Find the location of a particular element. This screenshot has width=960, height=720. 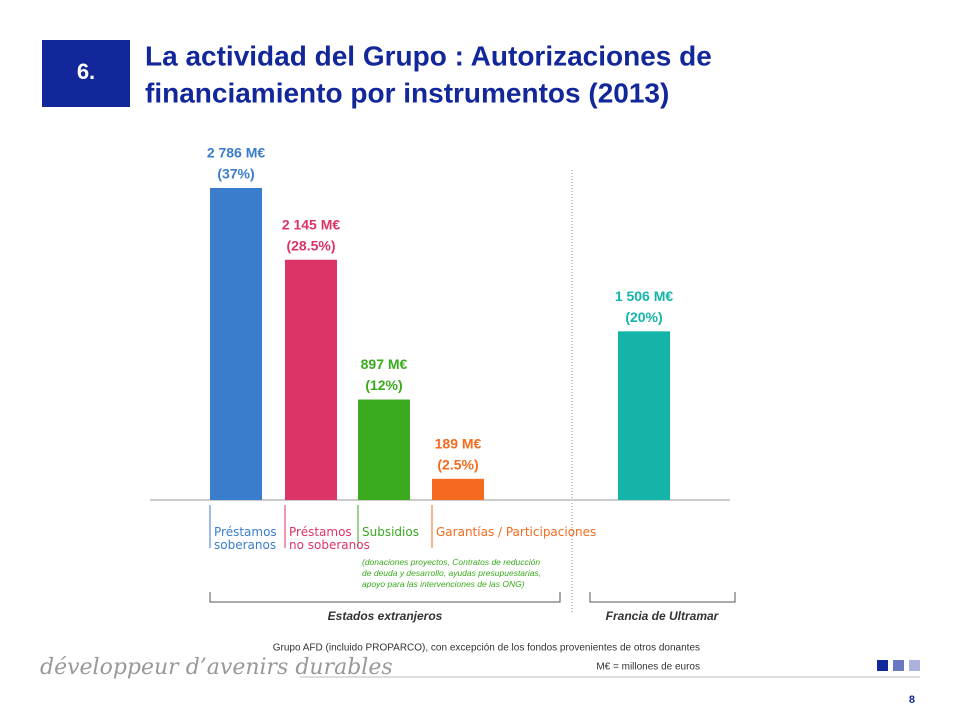

category-label: Préstamos soberanos is located at coordinates (245, 538).